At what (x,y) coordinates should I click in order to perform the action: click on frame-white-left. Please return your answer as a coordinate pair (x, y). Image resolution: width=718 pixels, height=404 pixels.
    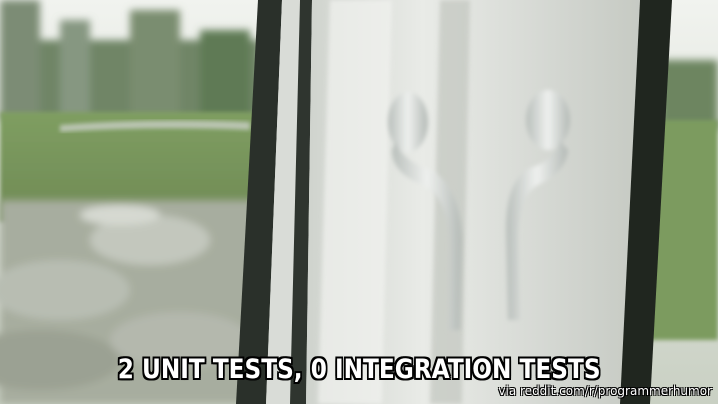
    Looking at the image, I should click on (283, 202).